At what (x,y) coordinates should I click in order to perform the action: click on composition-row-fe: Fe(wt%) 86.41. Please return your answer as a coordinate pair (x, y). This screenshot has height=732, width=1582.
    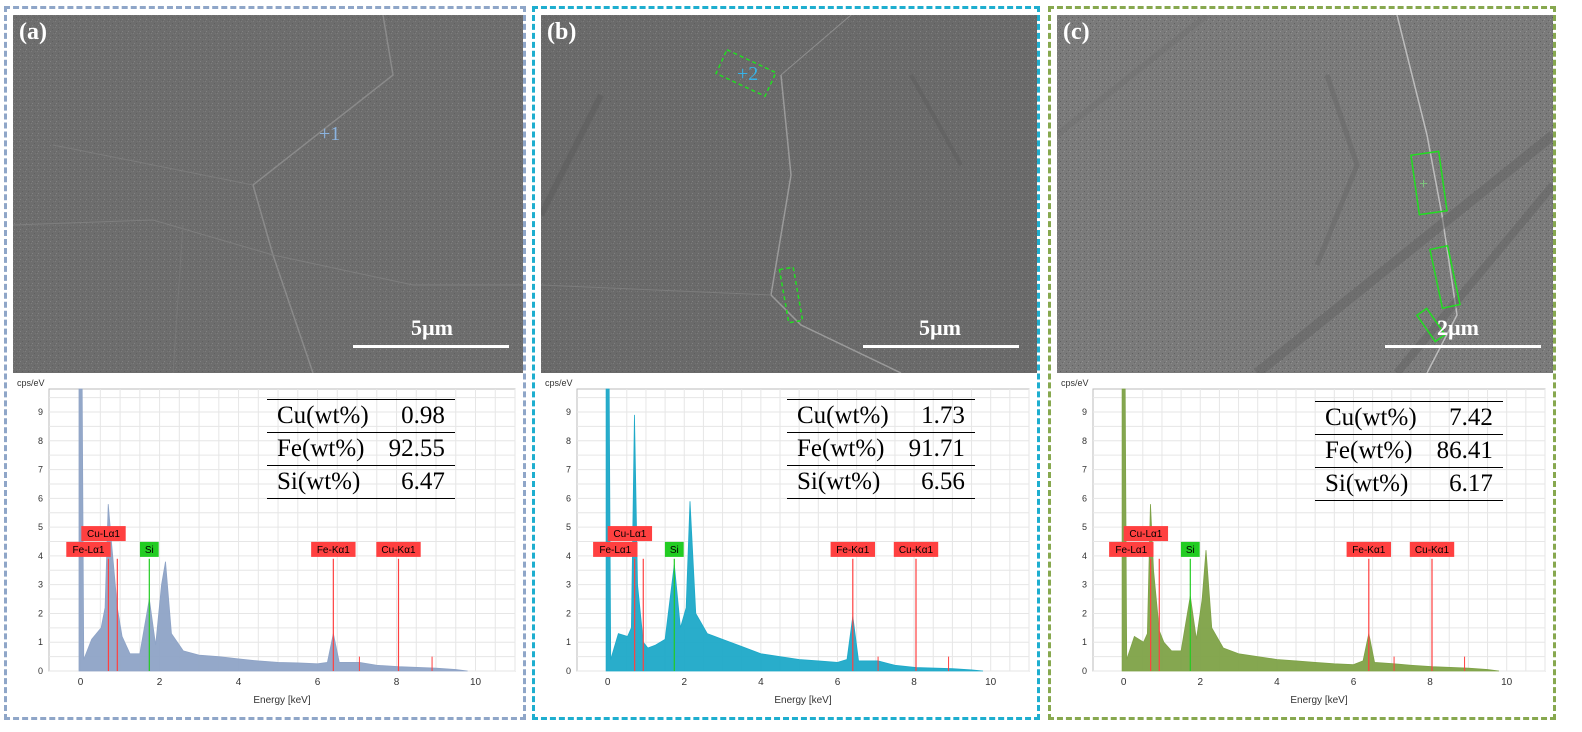
    Looking at the image, I should click on (1409, 451).